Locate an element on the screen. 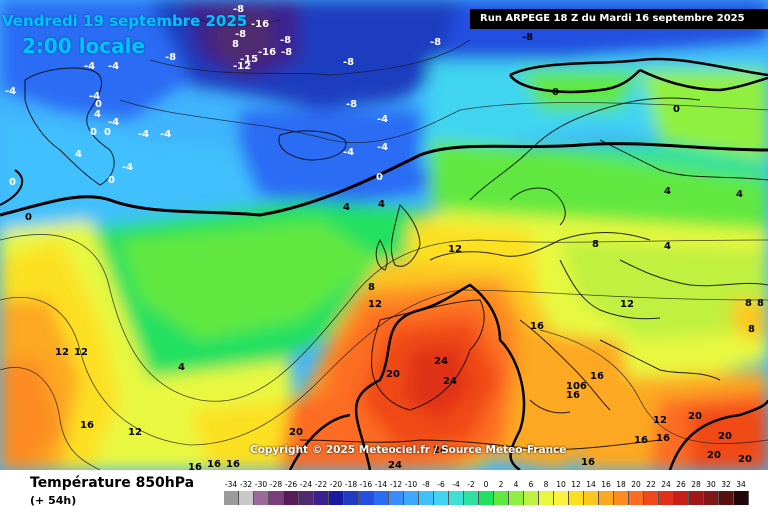 This screenshot has height=512, width=768. map-value-label: -12 is located at coordinates (242, 66).